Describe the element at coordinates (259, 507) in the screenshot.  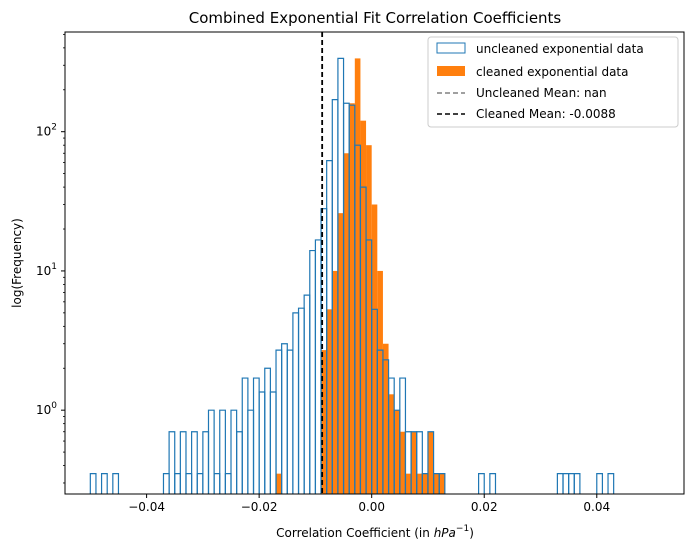
I see `x-tick-label: −0.02` at that location.